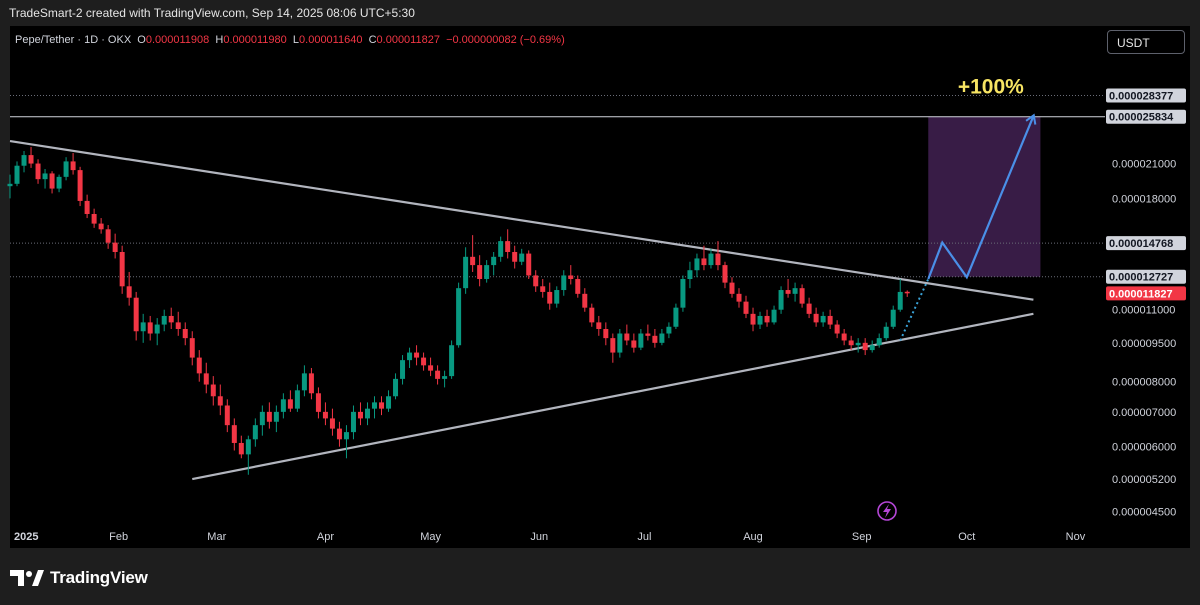 The width and height of the screenshot is (1200, 605). Describe the element at coordinates (372, 40) in the screenshot. I see `close-label: C` at that location.